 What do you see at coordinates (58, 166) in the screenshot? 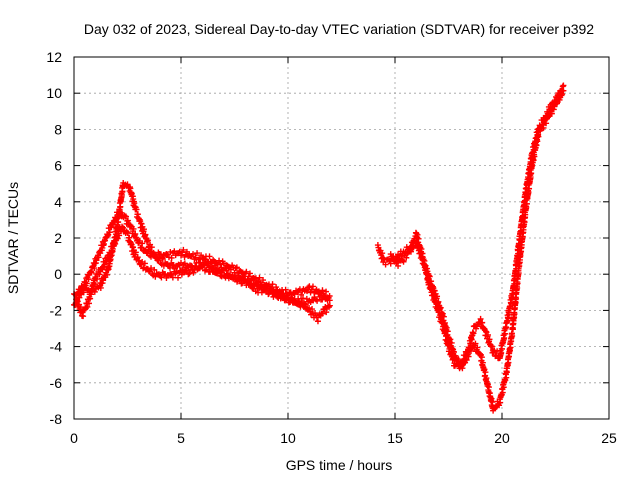
I see `y-tick-label: 6` at bounding box center [58, 166].